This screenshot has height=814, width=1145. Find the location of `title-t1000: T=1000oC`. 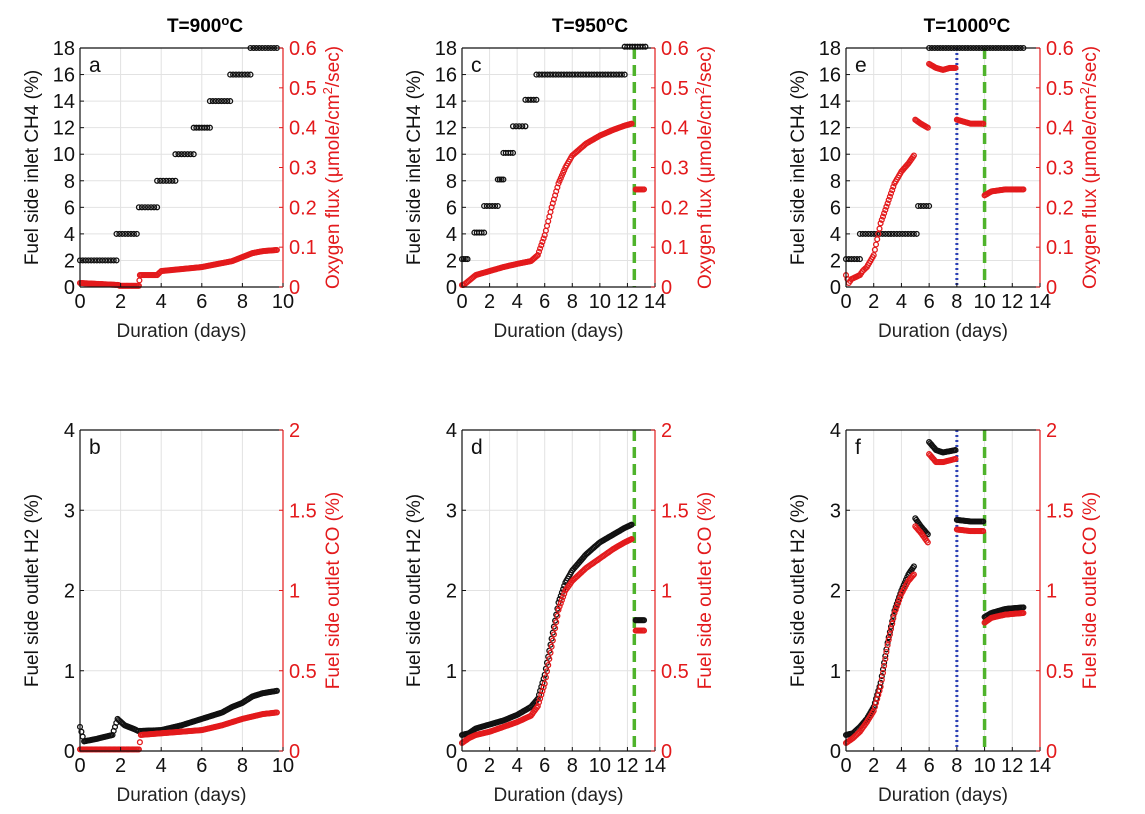

title-t1000: T=1000oC is located at coordinates (967, 25).